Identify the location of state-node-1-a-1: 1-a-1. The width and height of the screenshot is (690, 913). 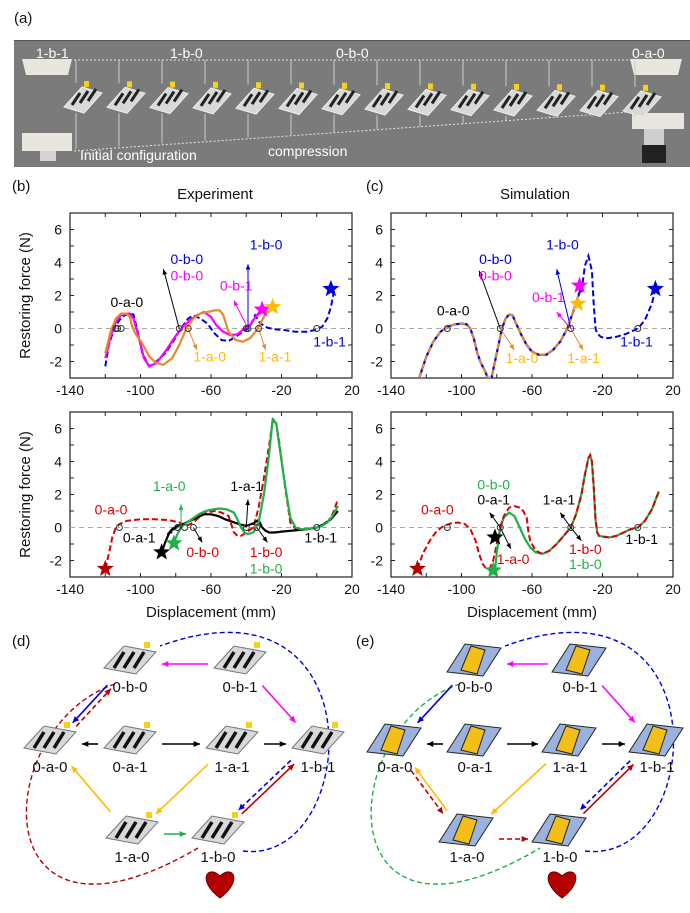
(569, 749).